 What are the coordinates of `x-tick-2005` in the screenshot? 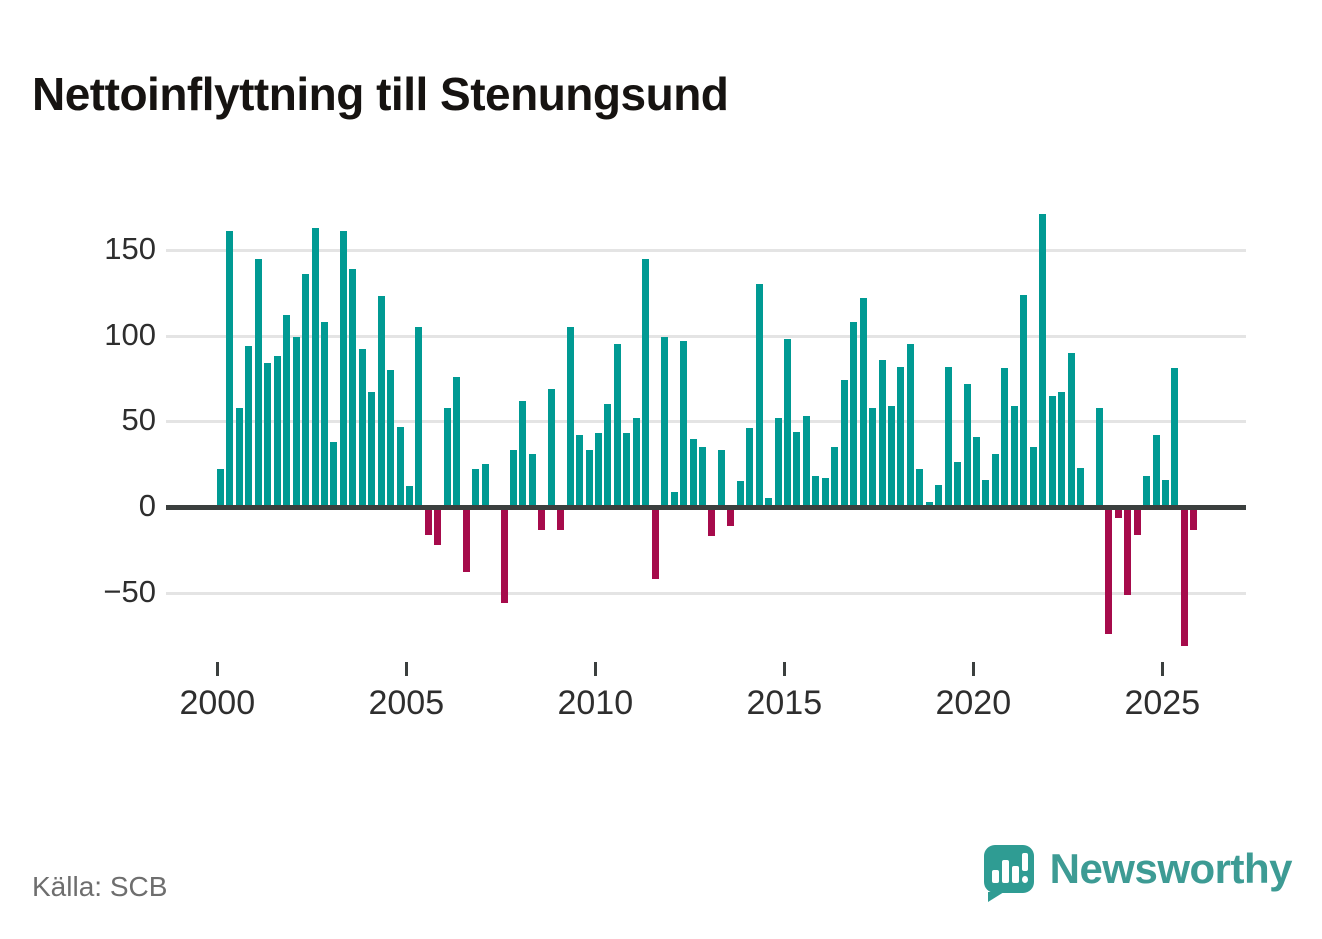 It's located at (406, 669).